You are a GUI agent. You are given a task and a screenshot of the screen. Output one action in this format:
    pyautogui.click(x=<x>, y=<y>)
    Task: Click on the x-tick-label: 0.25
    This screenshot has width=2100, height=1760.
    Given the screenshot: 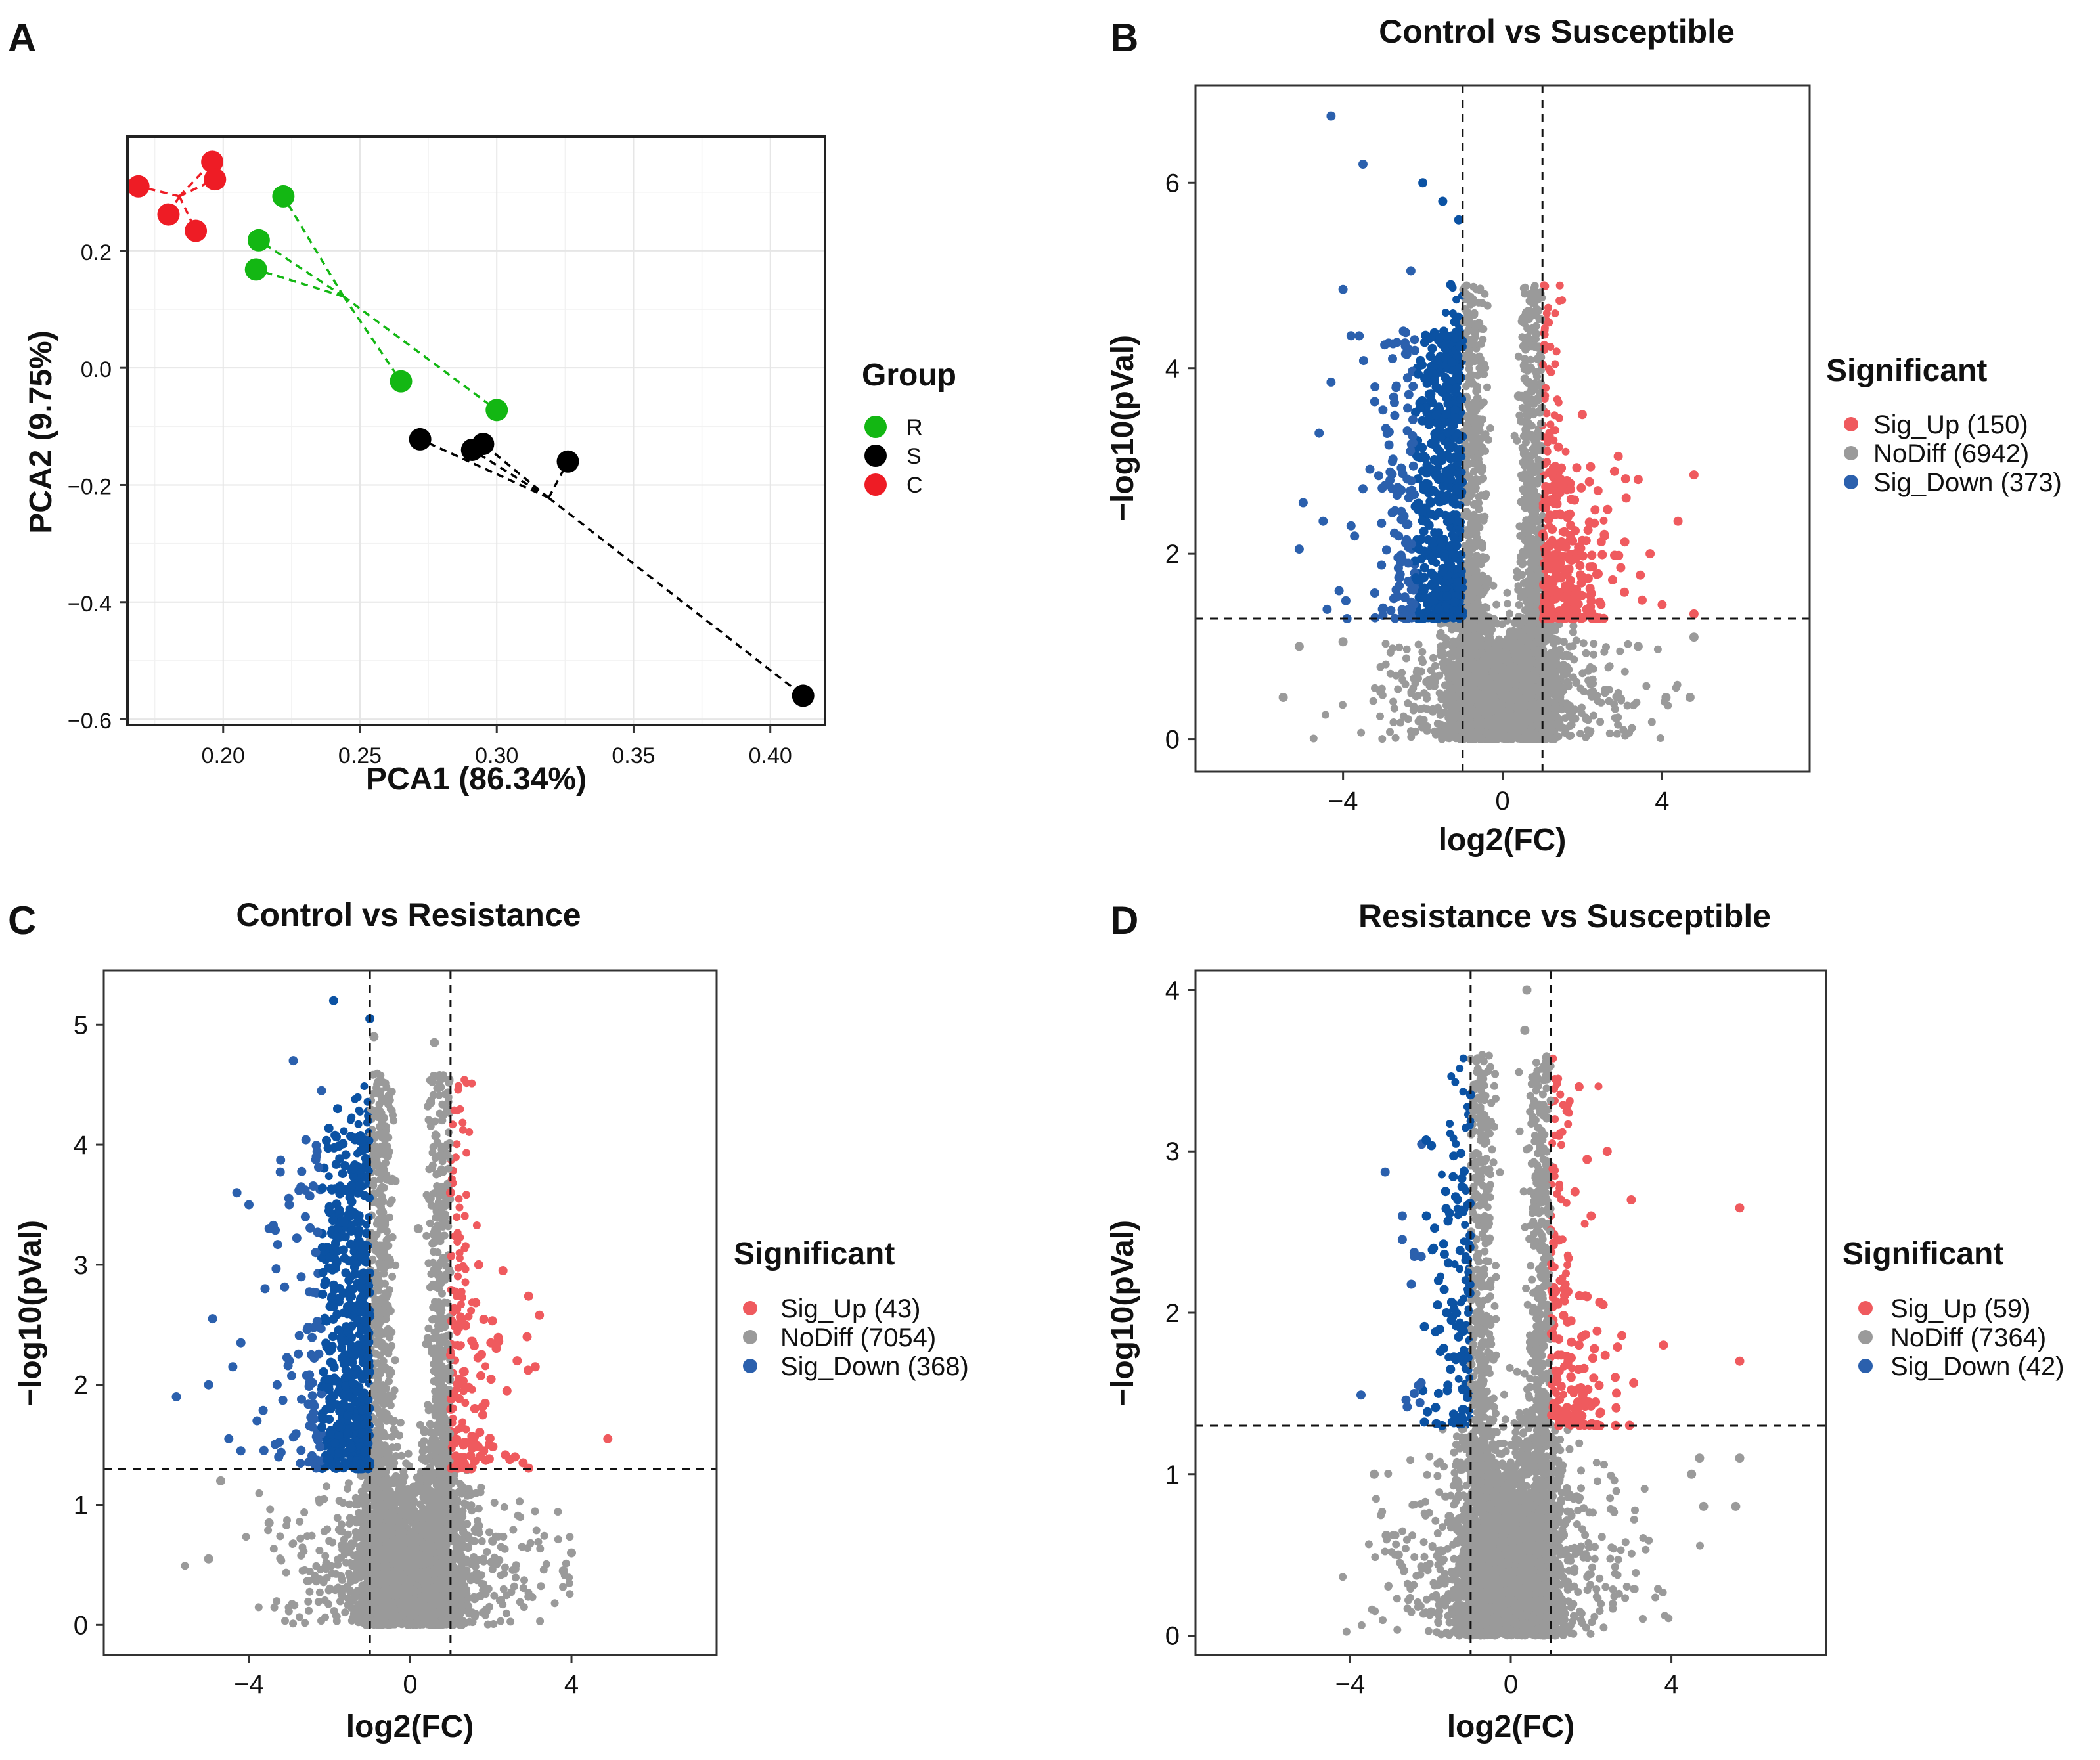 What is the action you would take?
    pyautogui.click(x=360, y=755)
    